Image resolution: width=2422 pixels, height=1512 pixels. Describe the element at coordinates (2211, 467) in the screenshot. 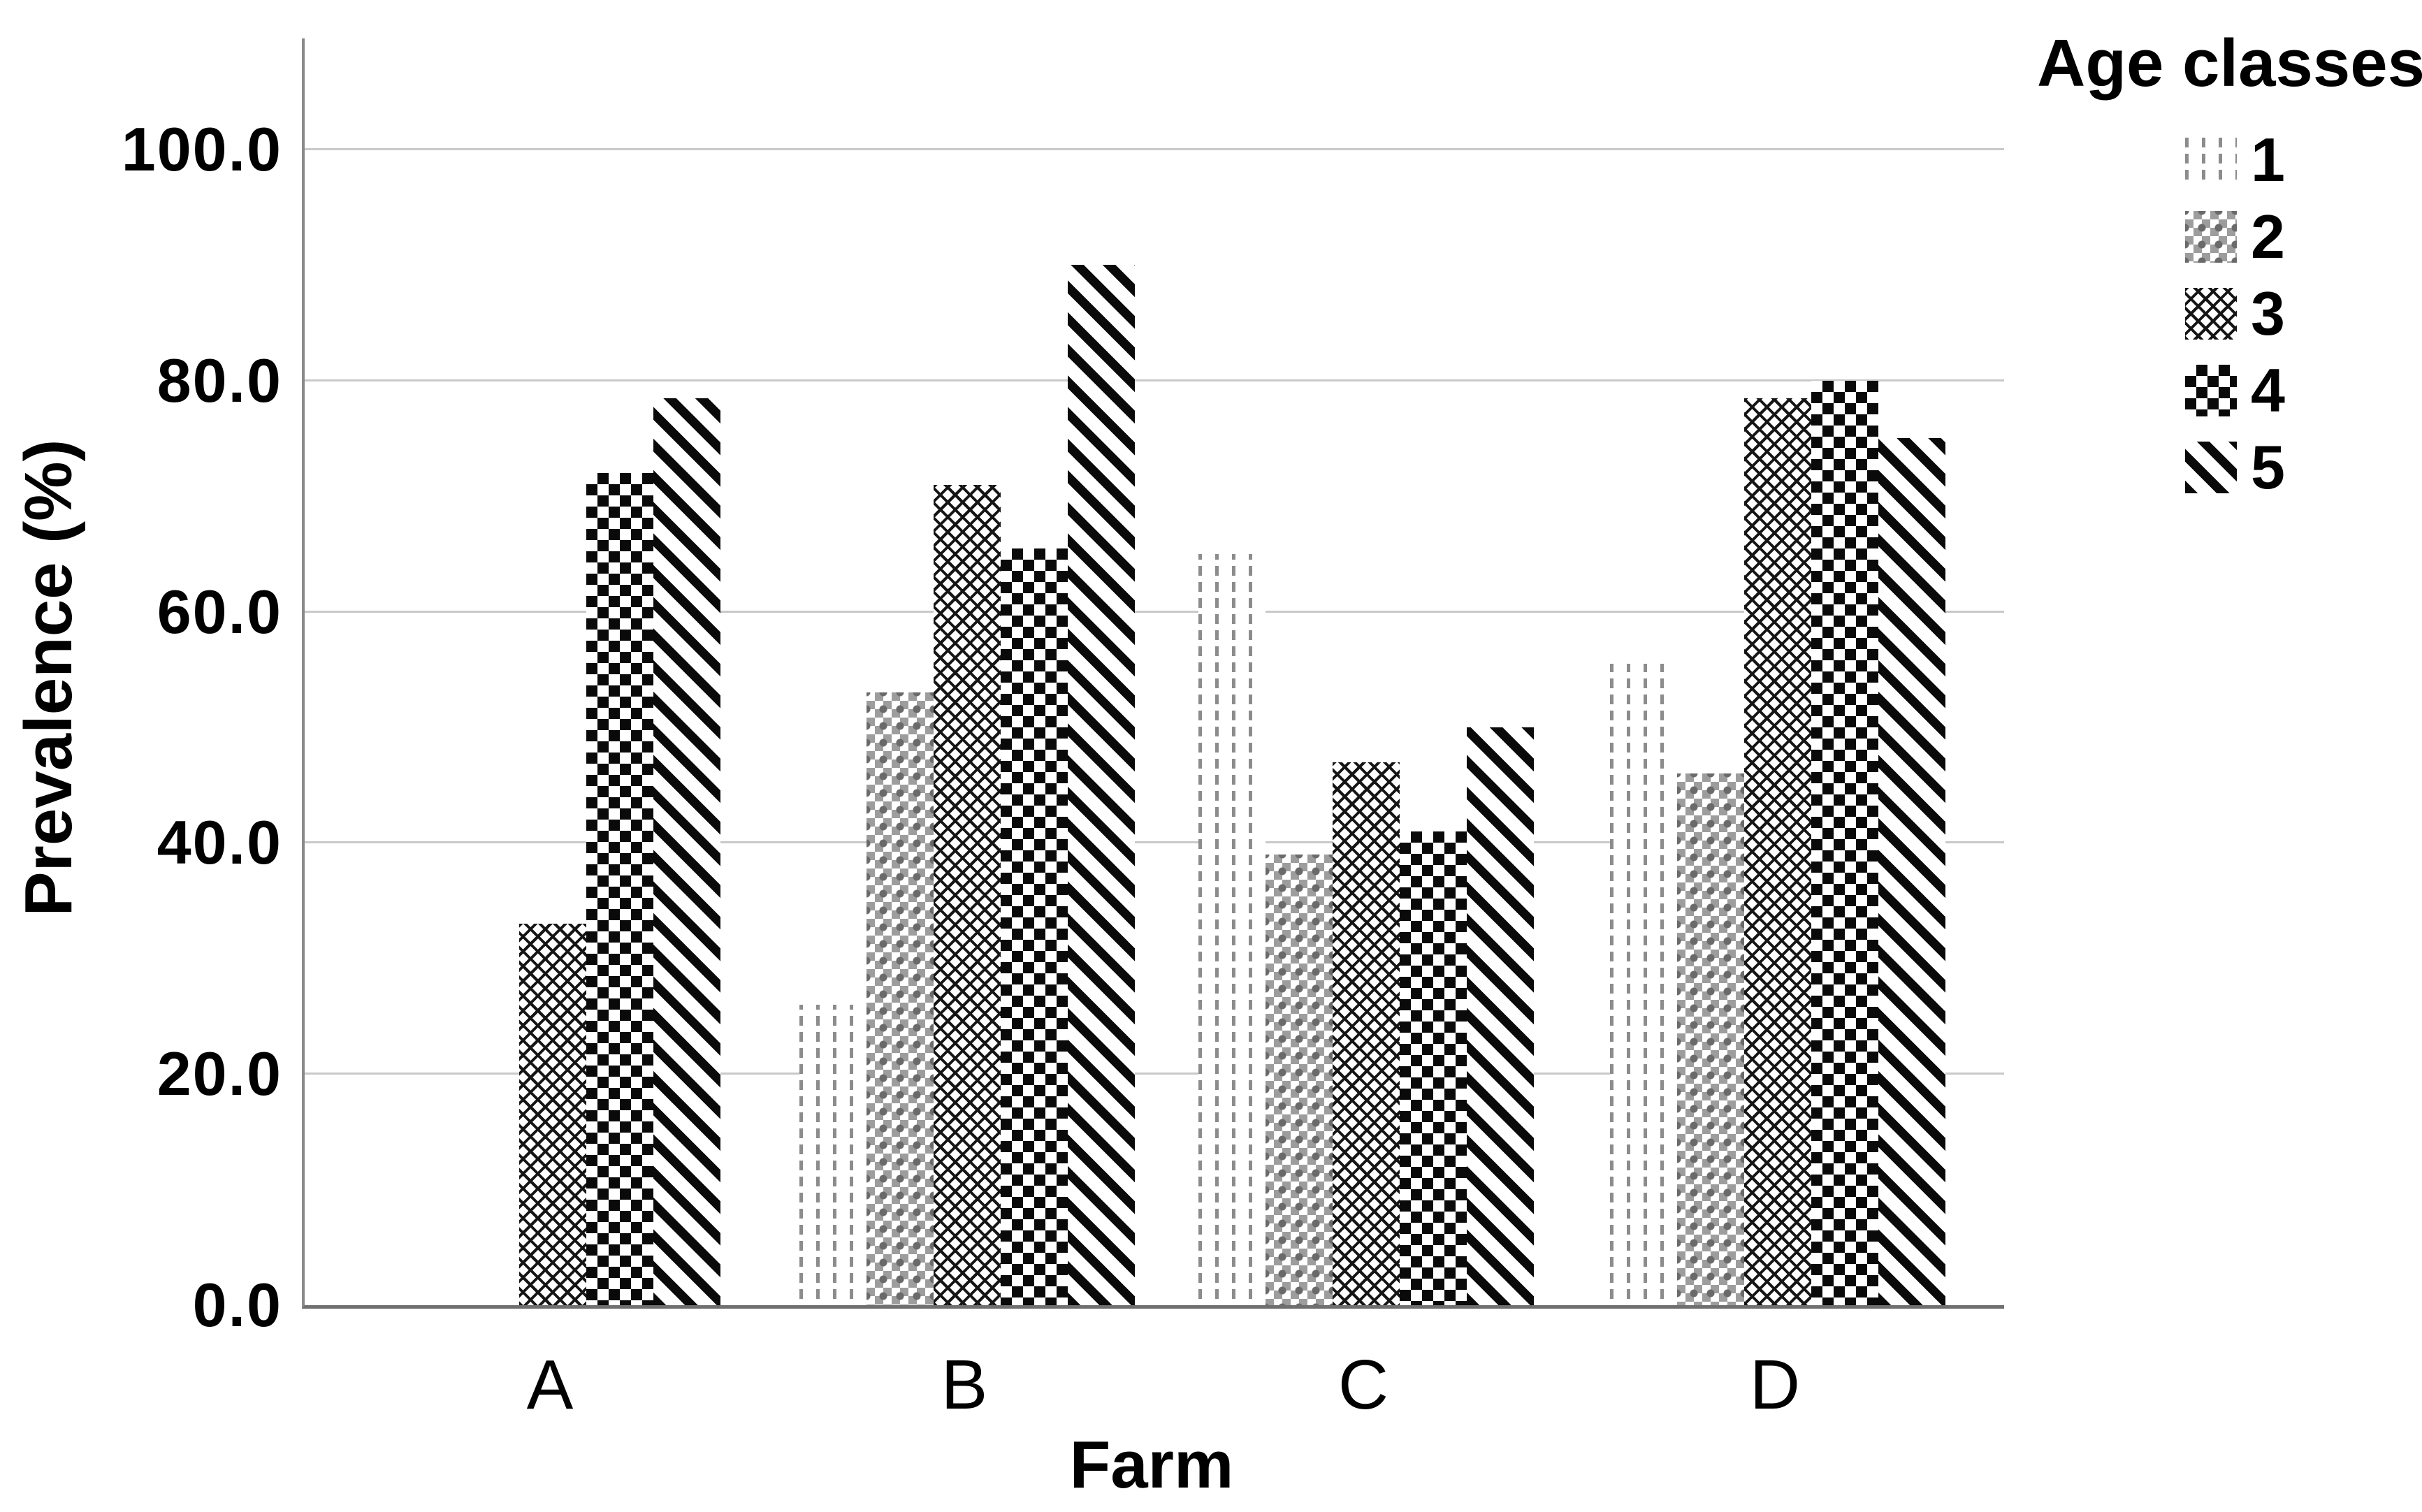

I see `legend-swatch-diagonal-stripes-icon` at that location.